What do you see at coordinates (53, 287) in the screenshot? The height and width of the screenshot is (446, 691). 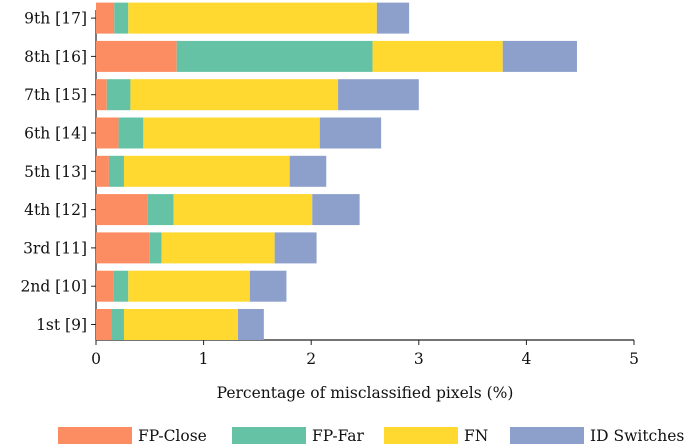 I see `category-label: 2nd [10]` at bounding box center [53, 287].